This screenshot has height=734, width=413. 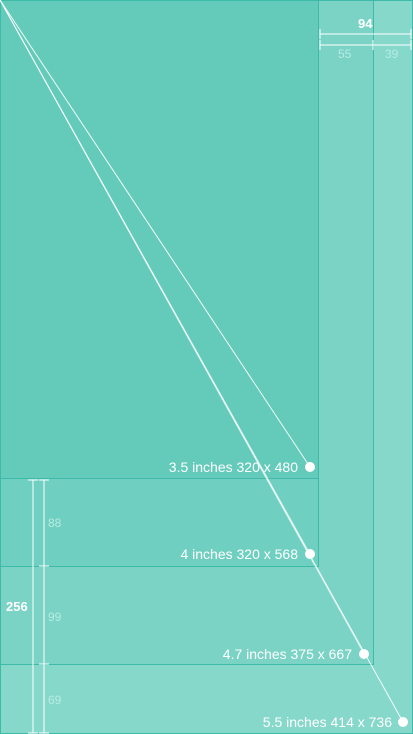 What do you see at coordinates (365, 24) in the screenshot?
I see `width-diff-total: 94` at bounding box center [365, 24].